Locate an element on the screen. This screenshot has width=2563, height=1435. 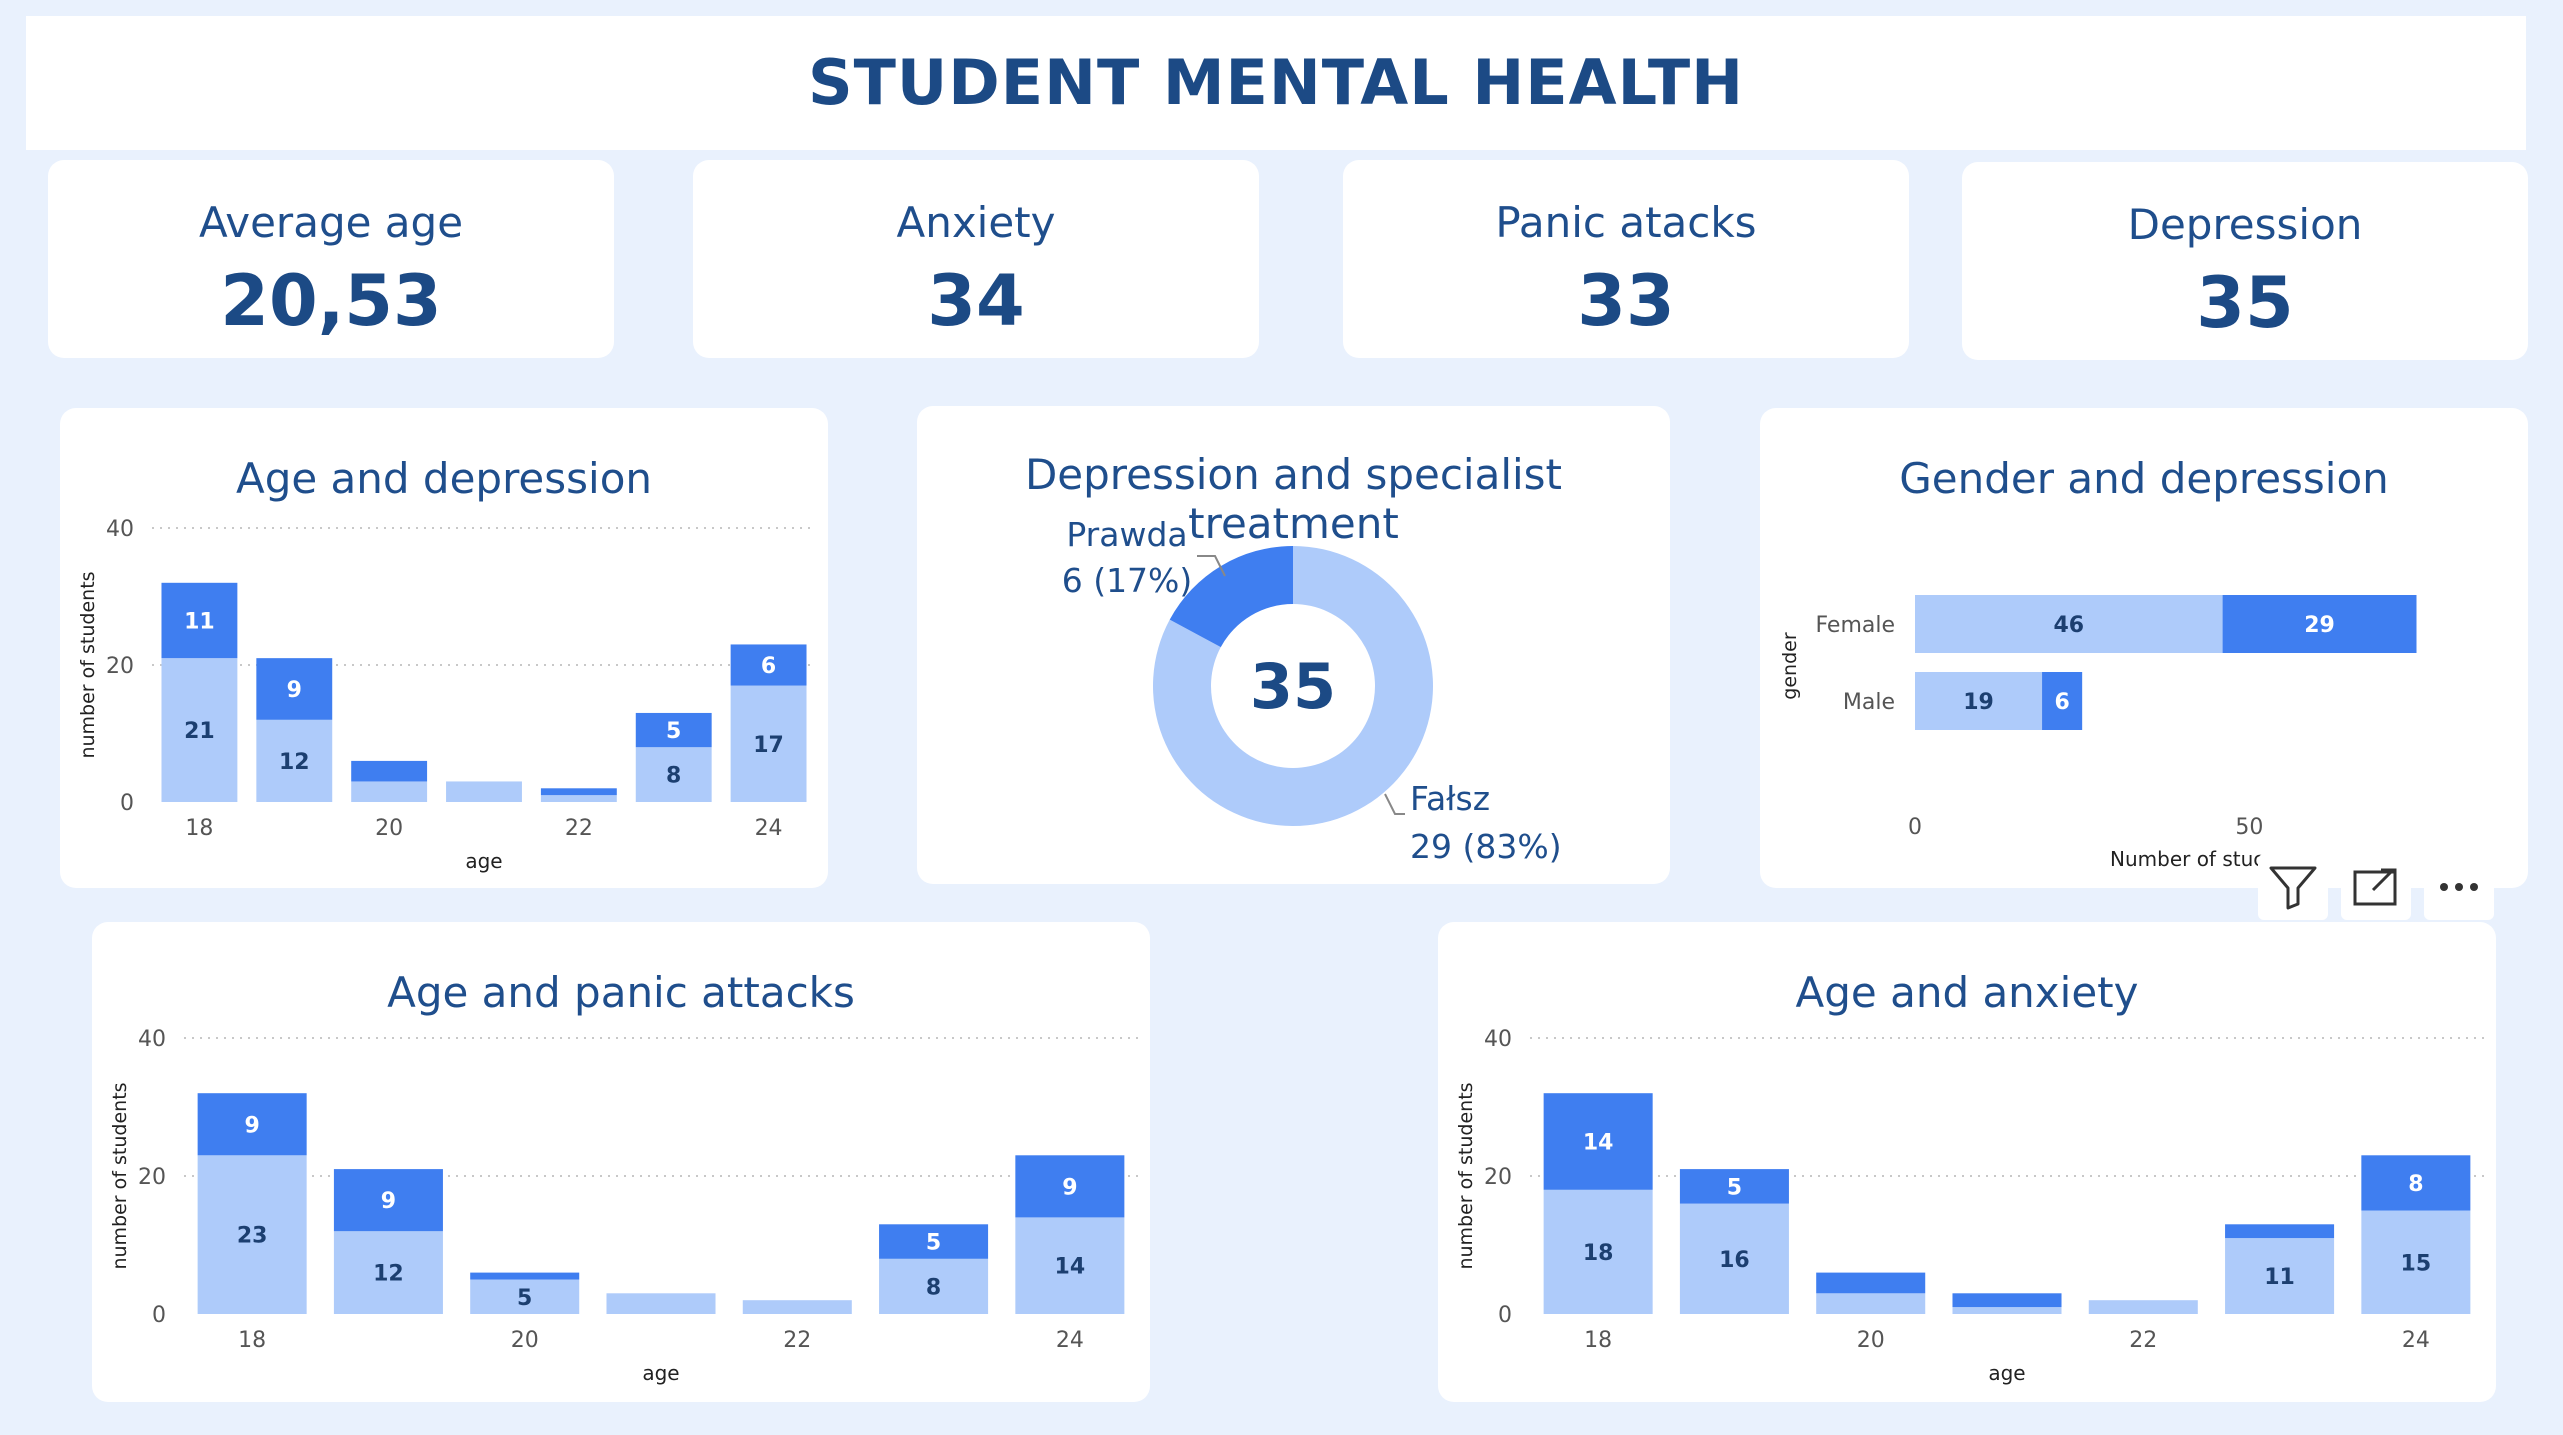
kpi-card-panic-attacks: Panic atacks 33 is located at coordinates (1626, 259).